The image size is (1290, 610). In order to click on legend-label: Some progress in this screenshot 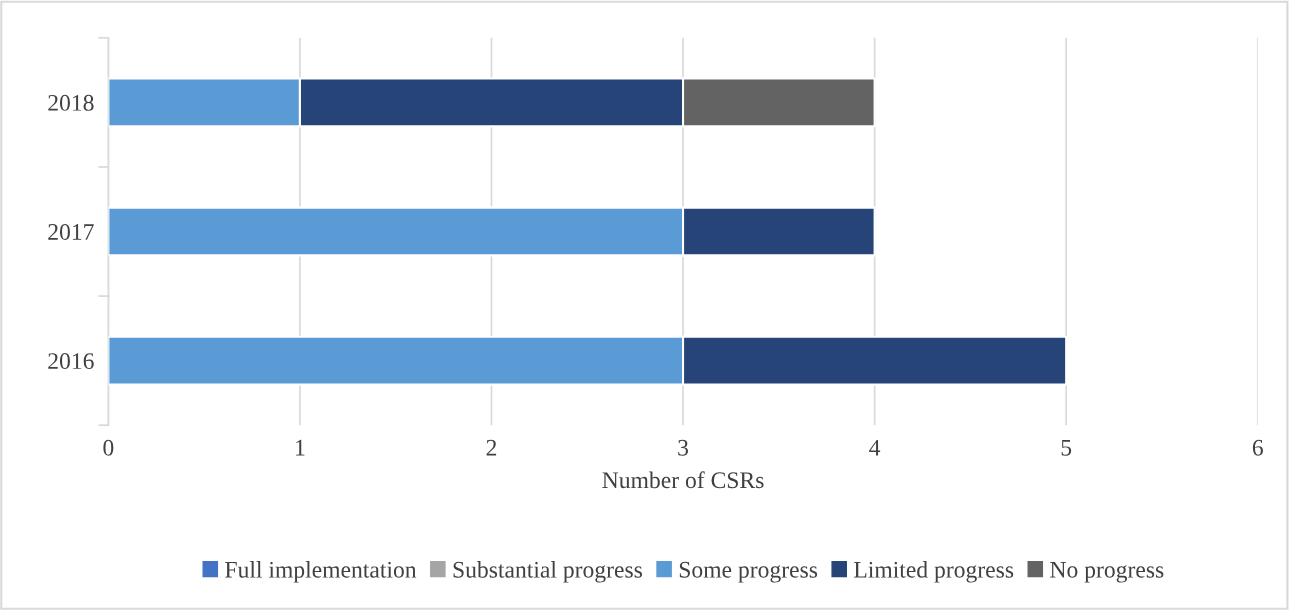, I will do `click(748, 572)`.